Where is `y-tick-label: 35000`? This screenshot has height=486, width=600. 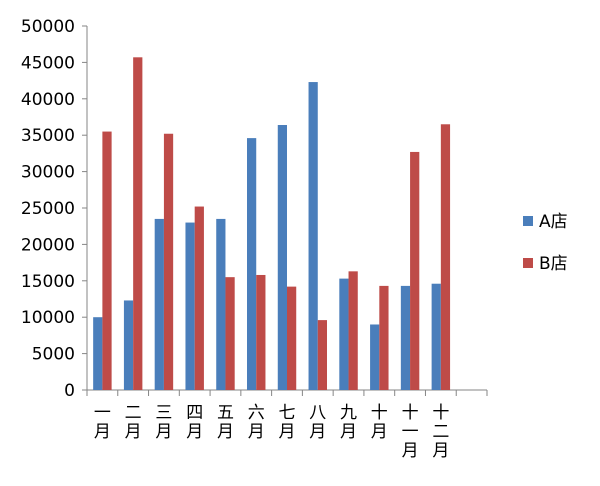 y-tick-label: 35000 is located at coordinates (48, 136).